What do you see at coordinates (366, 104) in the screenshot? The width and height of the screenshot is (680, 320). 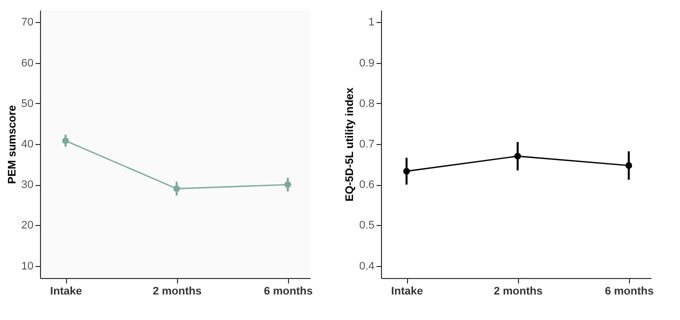 I see `y-tick-label: 0.8` at bounding box center [366, 104].